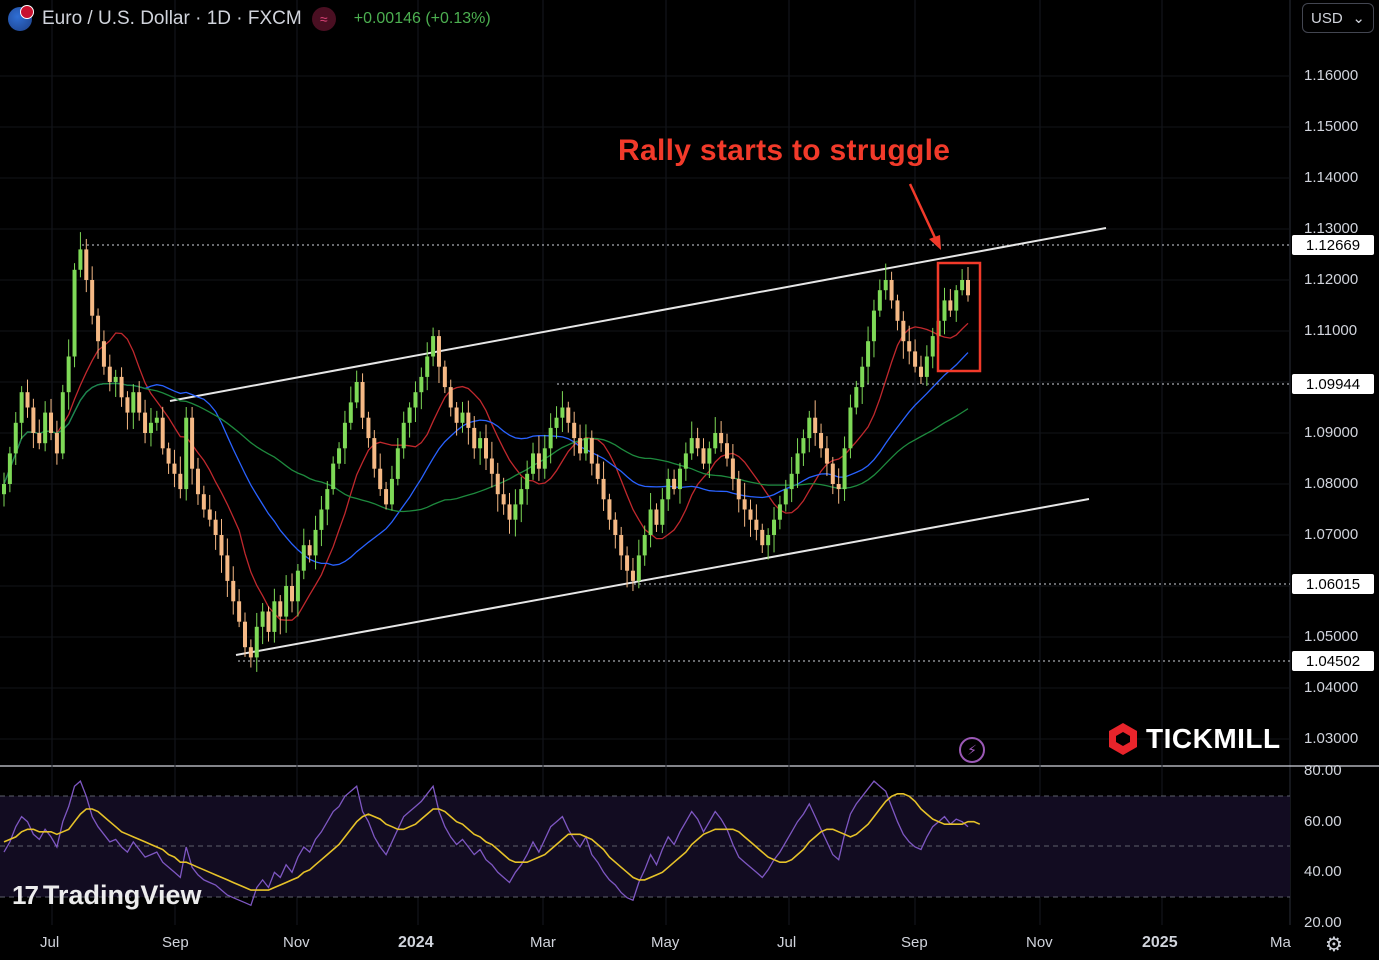 This screenshot has width=1379, height=960. Describe the element at coordinates (1331, 177) in the screenshot. I see `price-axis-label: 1.14000` at that location.